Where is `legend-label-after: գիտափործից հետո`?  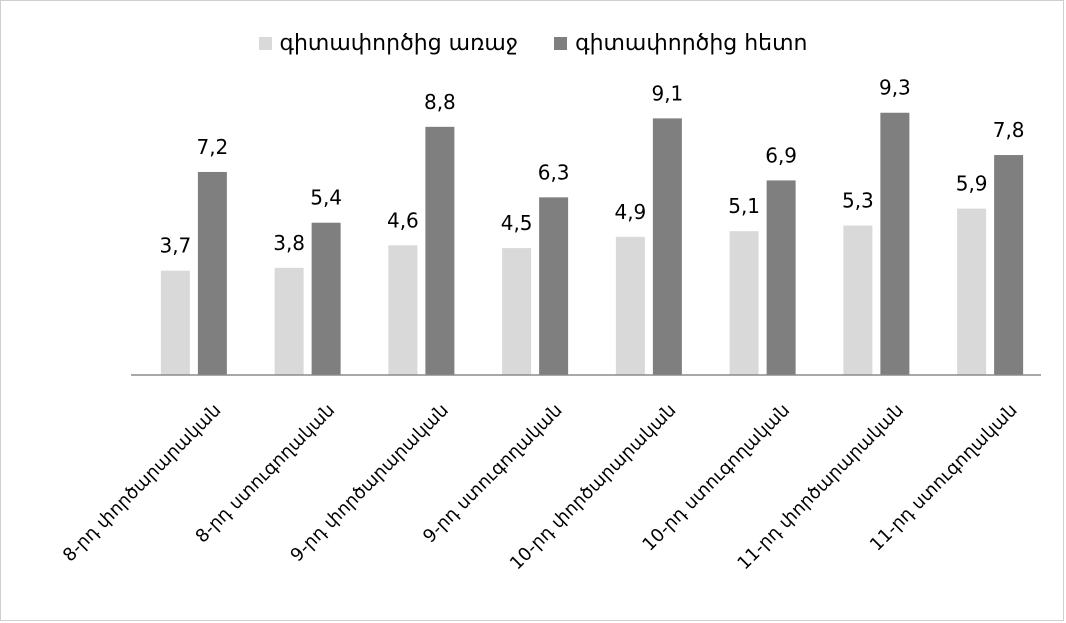 legend-label-after: գիտափործից հետո is located at coordinates (691, 43).